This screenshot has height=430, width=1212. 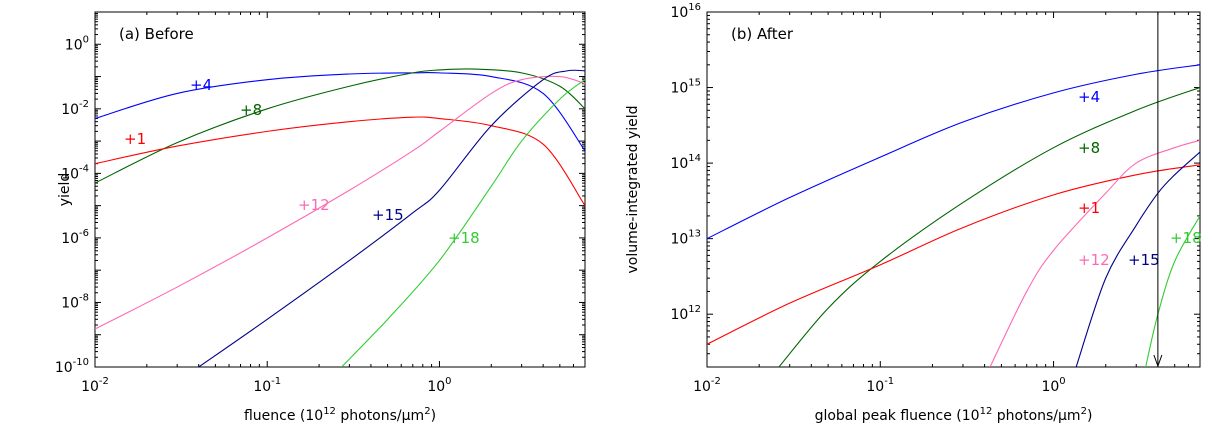 I want to click on y-tick-label: 10⁻⁶, so click(x=75, y=237).